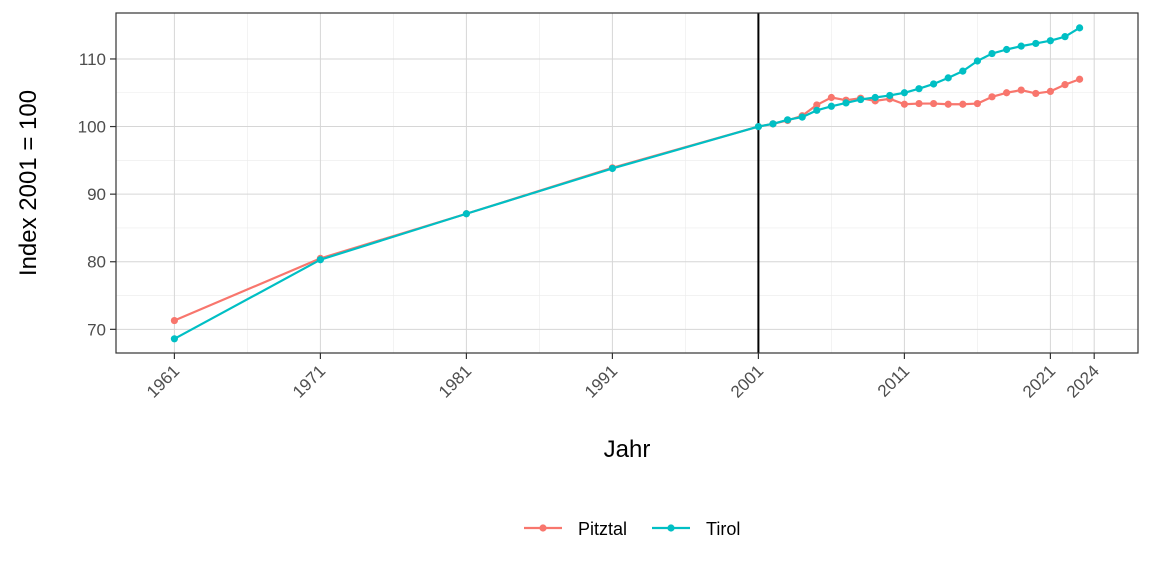  I want to click on y-tick-label: 90, so click(96, 194).